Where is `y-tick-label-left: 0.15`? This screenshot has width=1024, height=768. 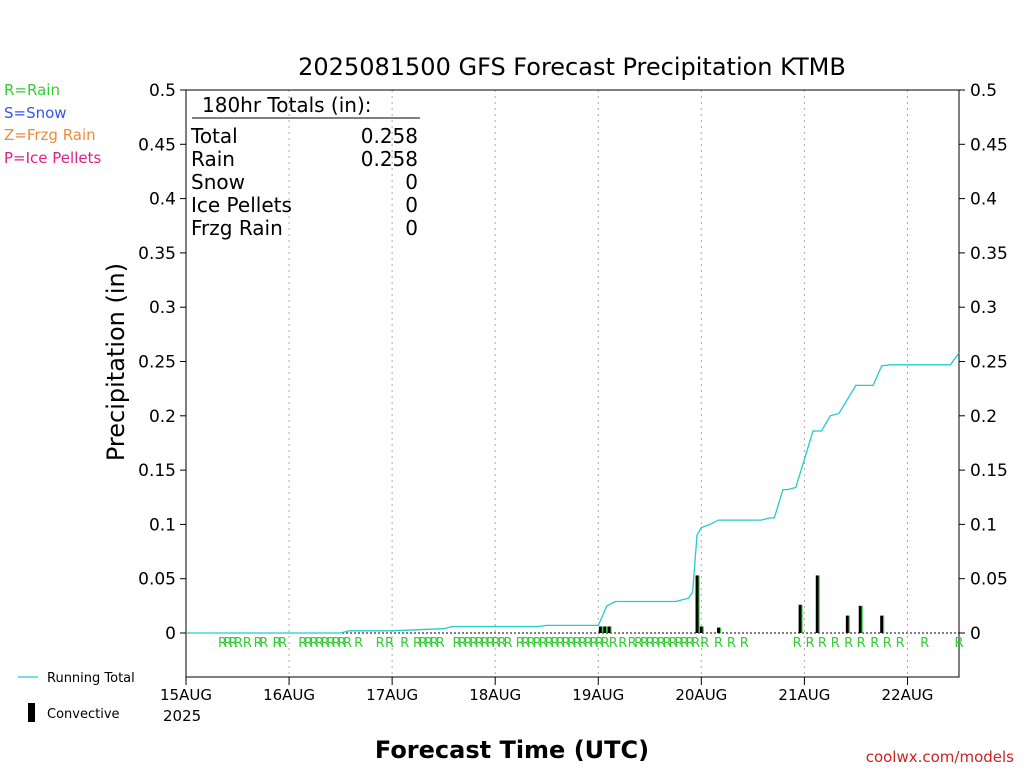
y-tick-label-left: 0.15 is located at coordinates (157, 471).